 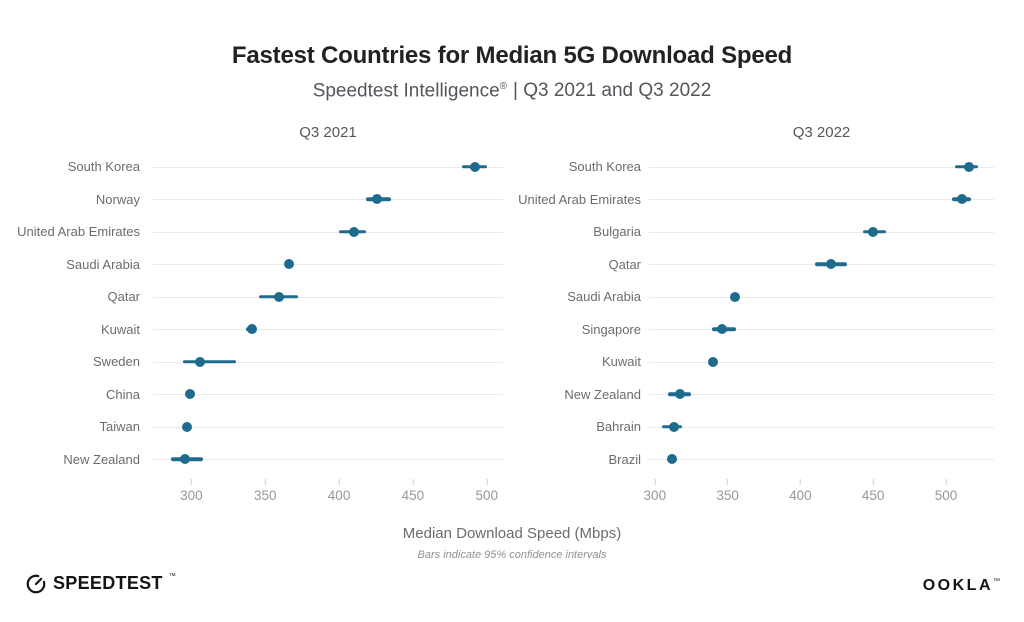 What do you see at coordinates (624, 459) in the screenshot?
I see `country-label: Brazil` at bounding box center [624, 459].